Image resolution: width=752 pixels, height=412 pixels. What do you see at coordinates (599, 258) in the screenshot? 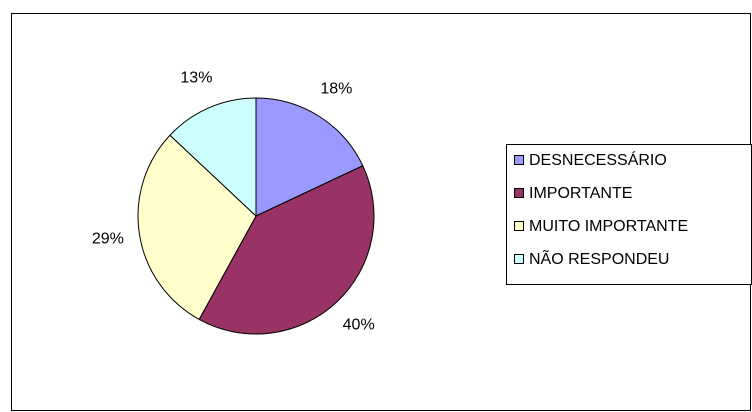
I see `legend-label: NÃO RESPONDEU` at bounding box center [599, 258].